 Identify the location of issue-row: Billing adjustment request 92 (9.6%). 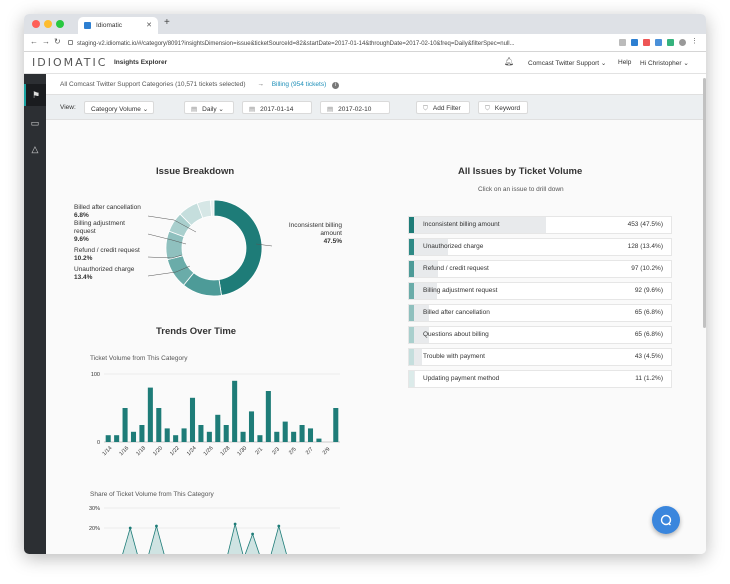
(540, 291).